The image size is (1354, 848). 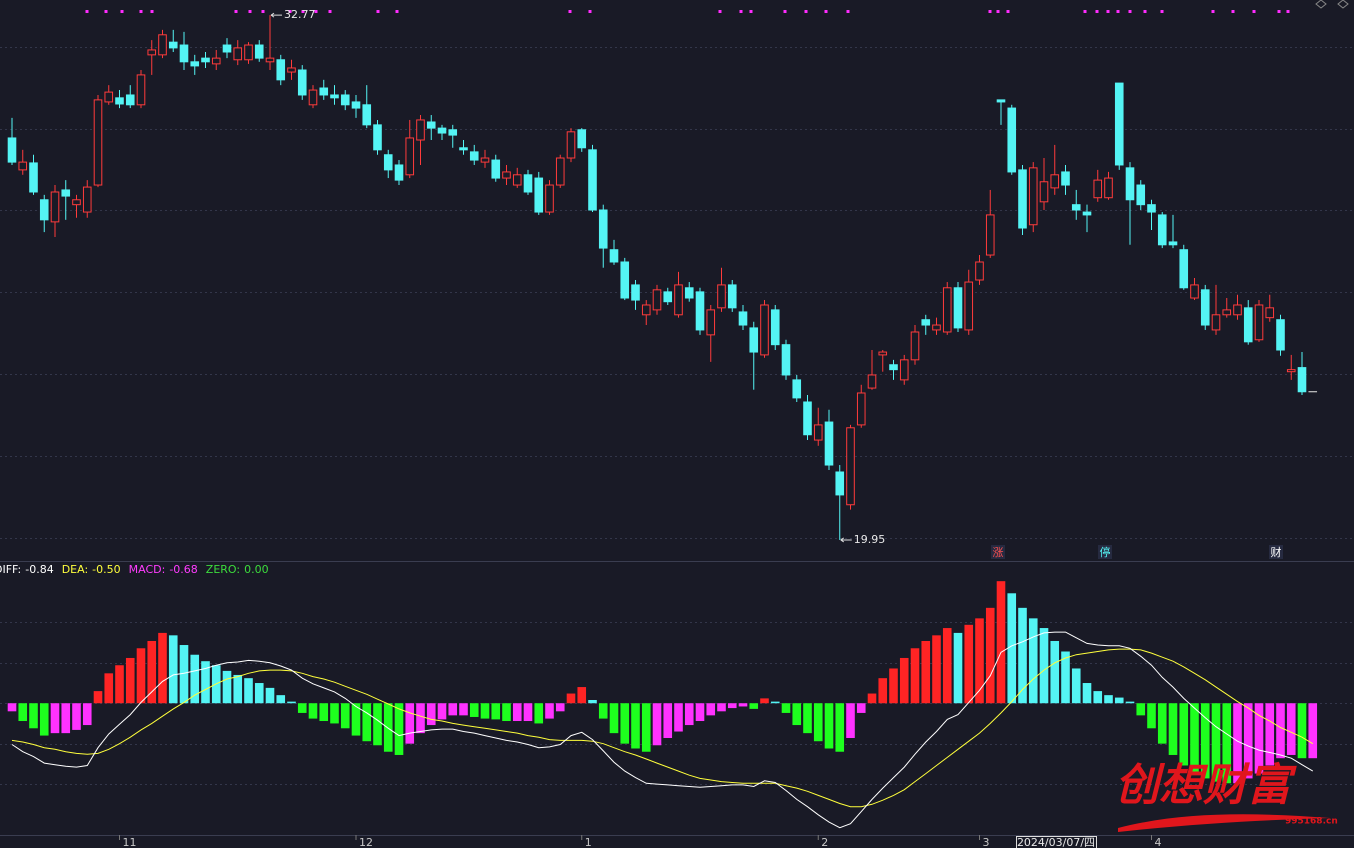 I want to click on x-tick-label: 12, so click(x=366, y=842).